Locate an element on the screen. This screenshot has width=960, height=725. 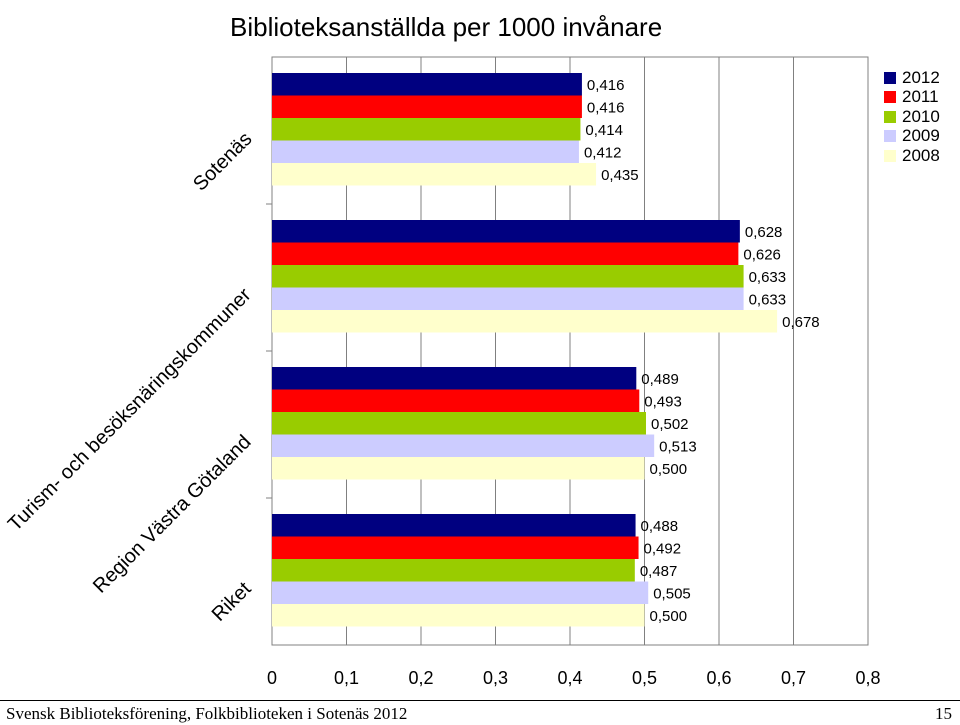
category-label: Sotenäs is located at coordinates (222, 161).